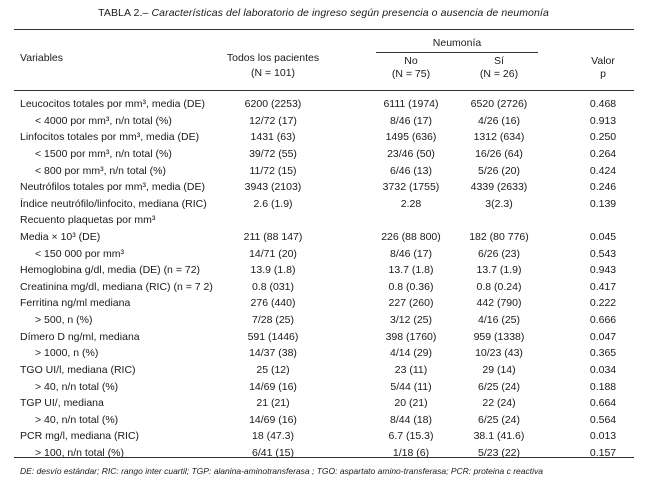  What do you see at coordinates (499, 419) in the screenshot?
I see `cell-neumonia-si: 6/25 (24)` at bounding box center [499, 419].